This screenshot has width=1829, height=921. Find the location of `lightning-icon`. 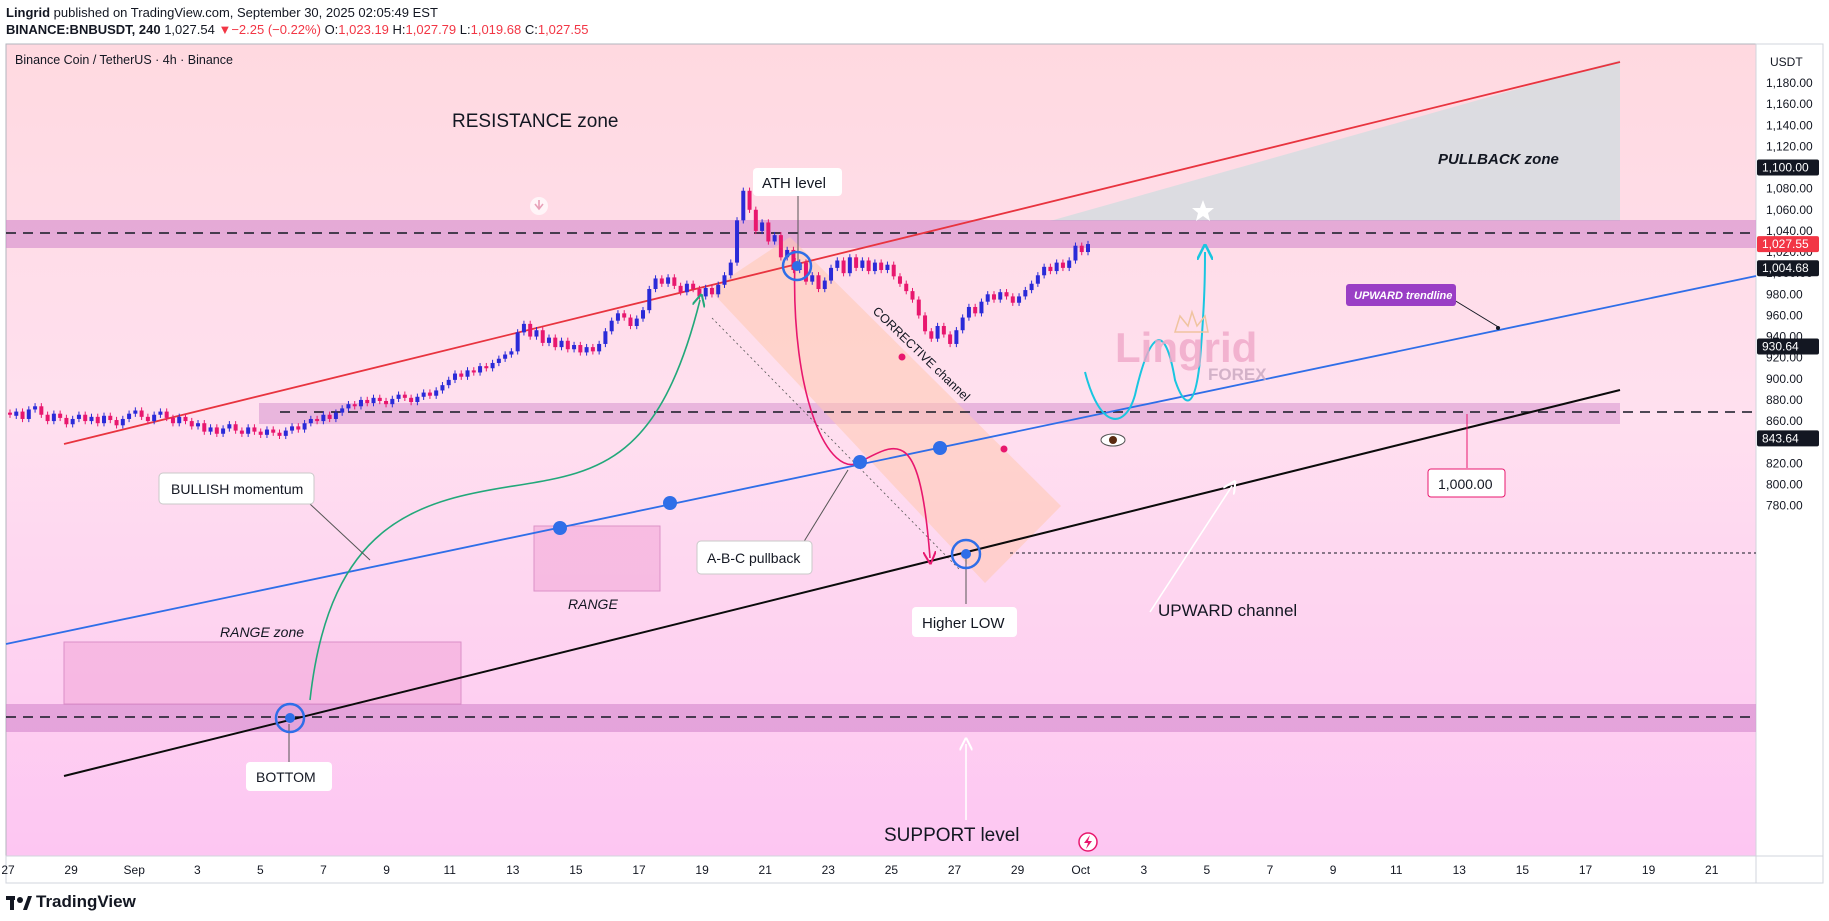

lightning-icon is located at coordinates (1088, 842).